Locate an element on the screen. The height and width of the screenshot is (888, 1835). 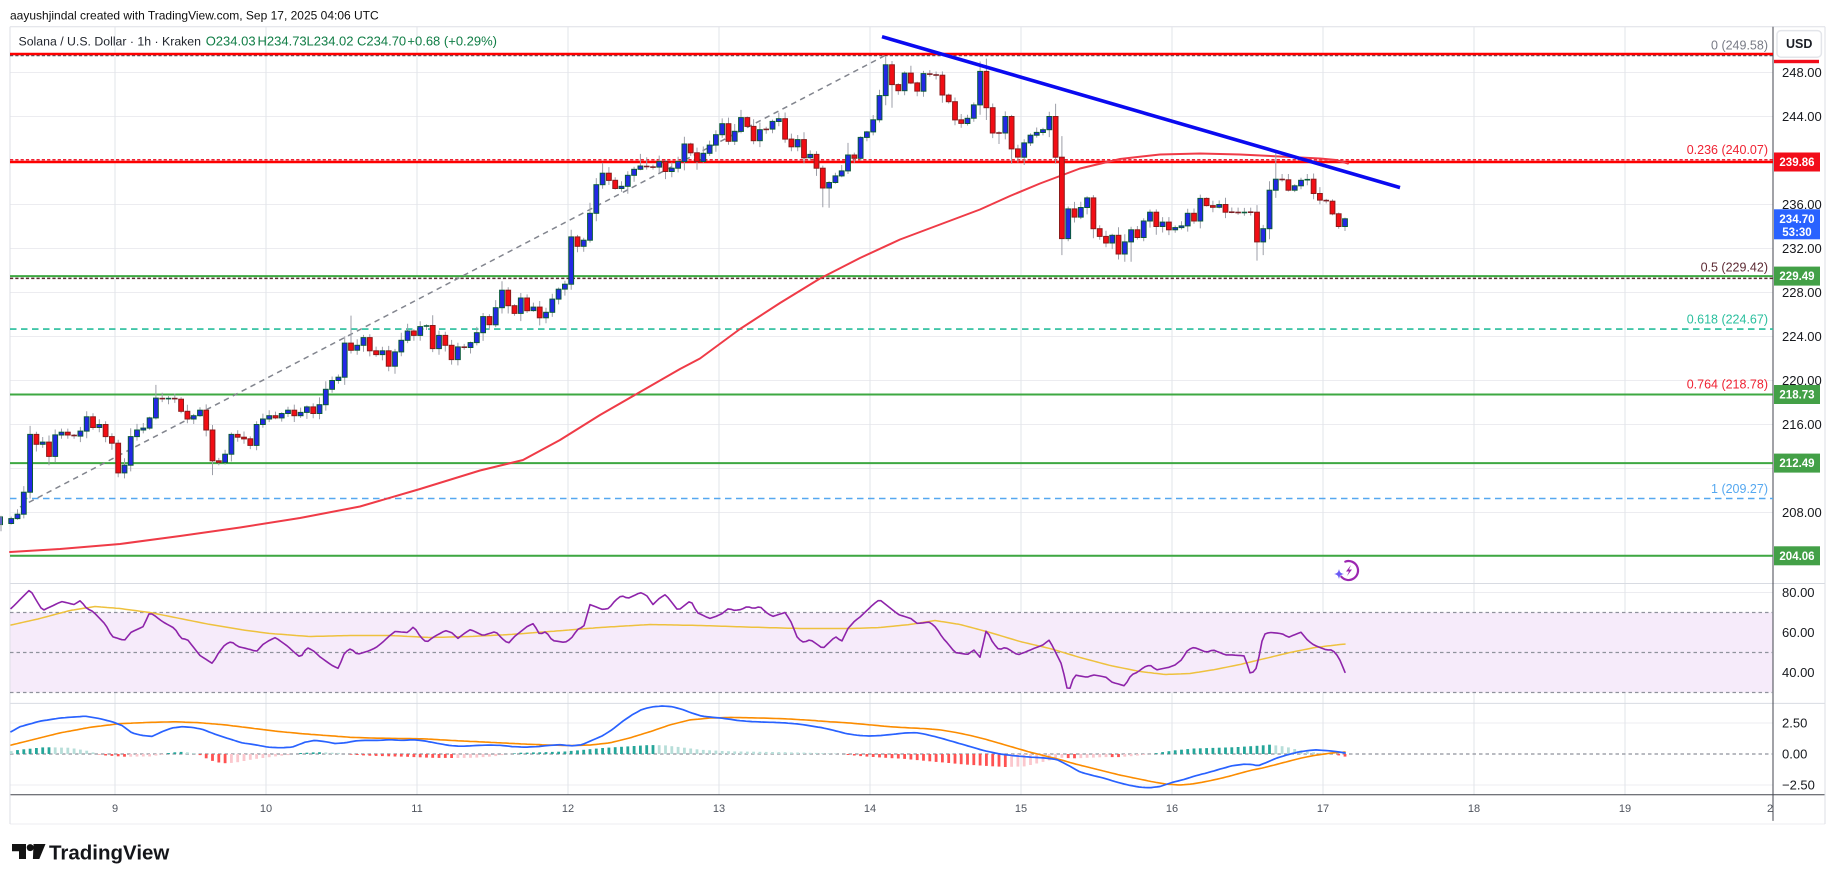
svg-text: 0.00 is located at coordinates (1794, 754).